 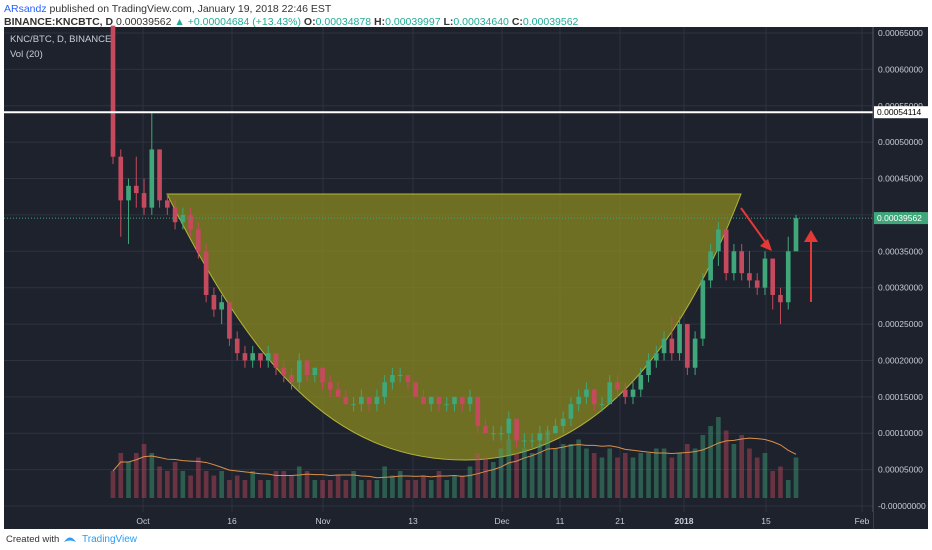 What do you see at coordinates (481, 22) in the screenshot?
I see `low-value: 0.00034640` at bounding box center [481, 22].